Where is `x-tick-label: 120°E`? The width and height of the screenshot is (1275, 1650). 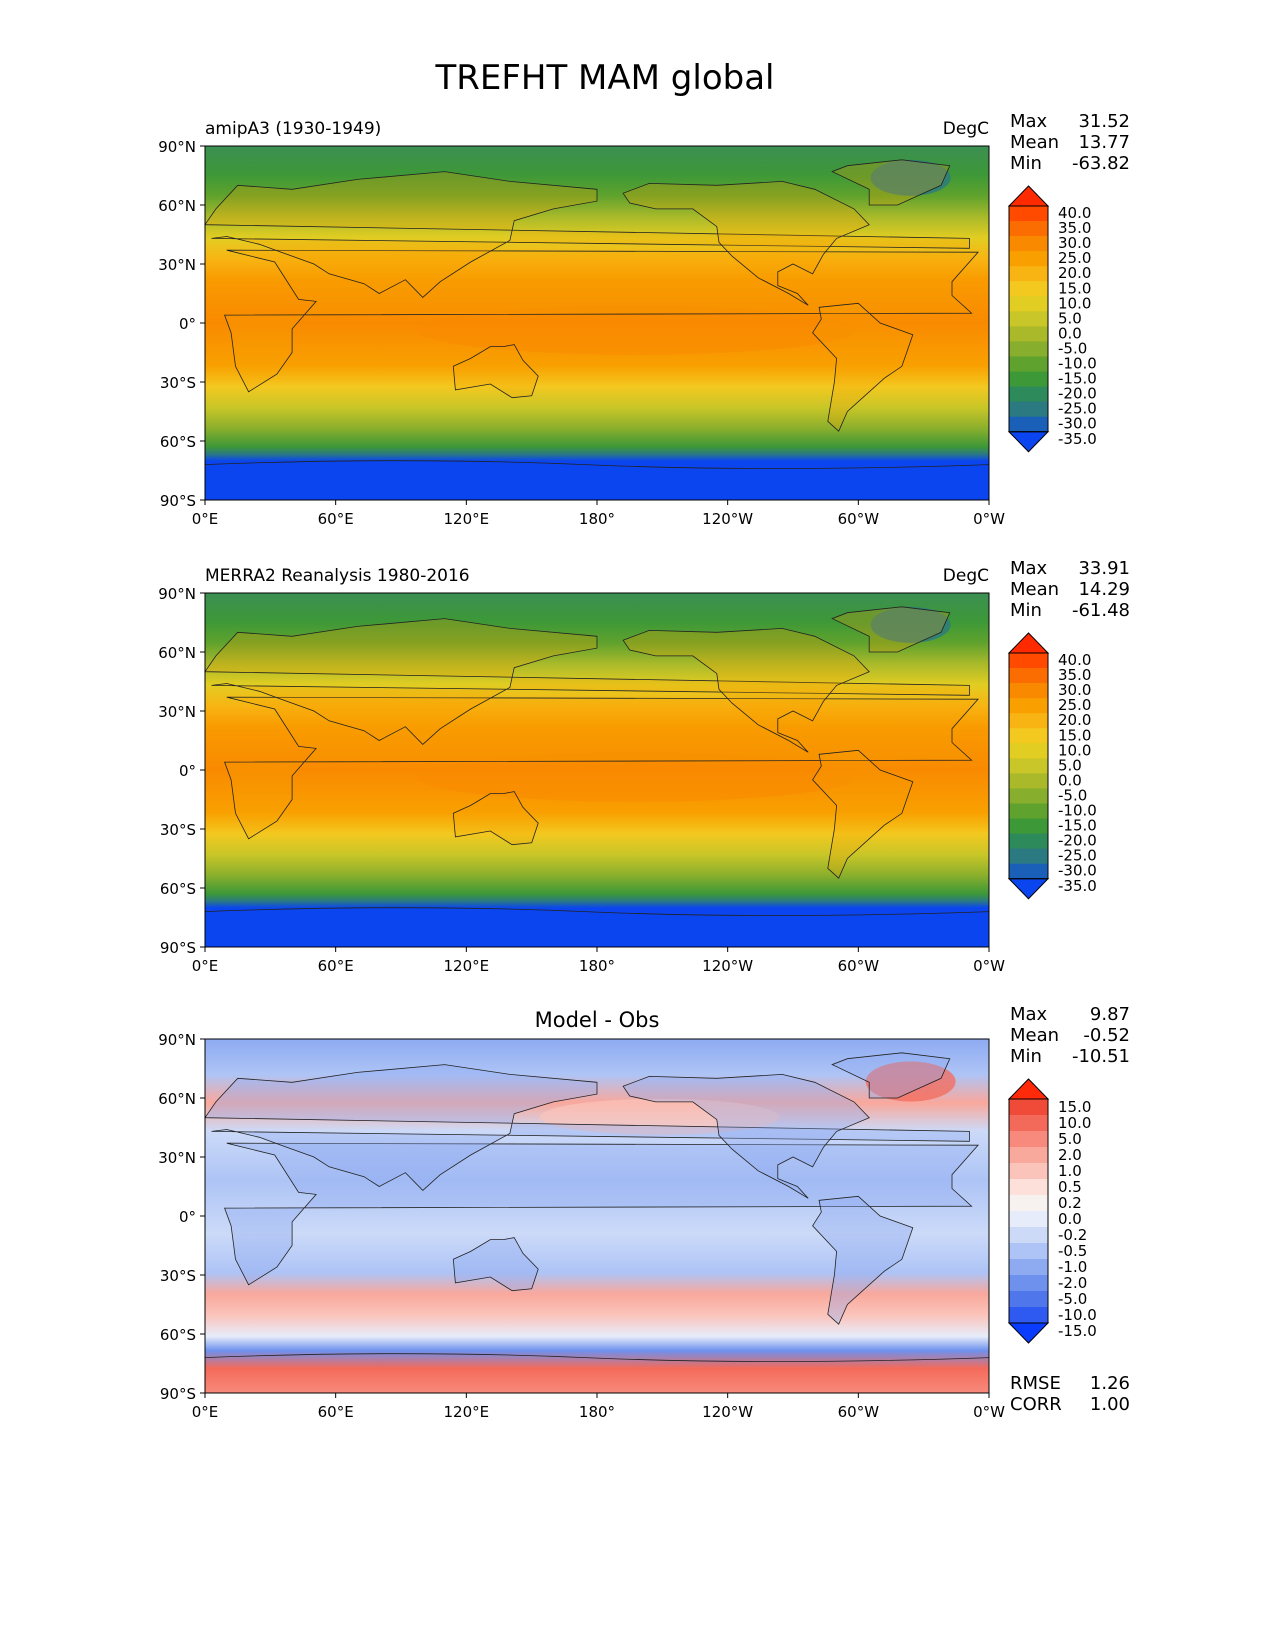 x-tick-label: 120°E is located at coordinates (467, 1412).